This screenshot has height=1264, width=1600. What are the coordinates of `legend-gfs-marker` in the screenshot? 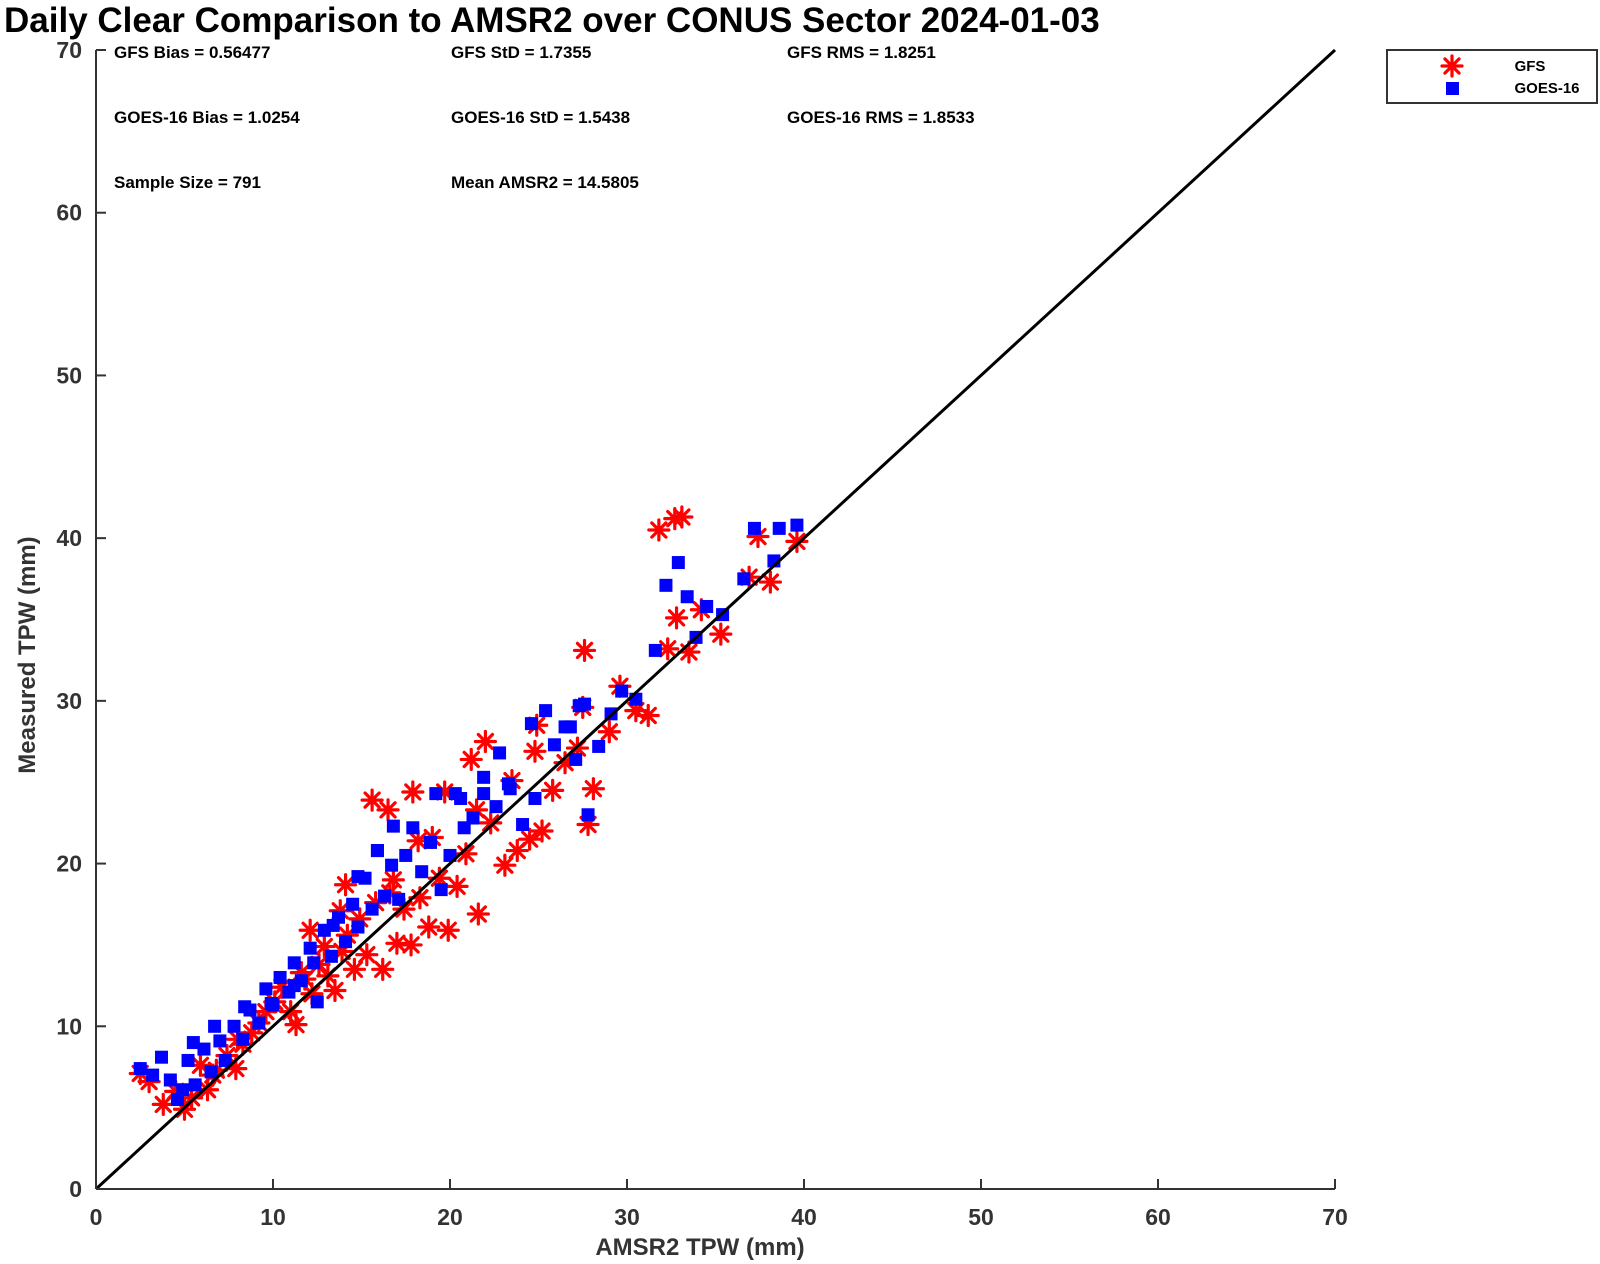 It's located at (1452, 66).